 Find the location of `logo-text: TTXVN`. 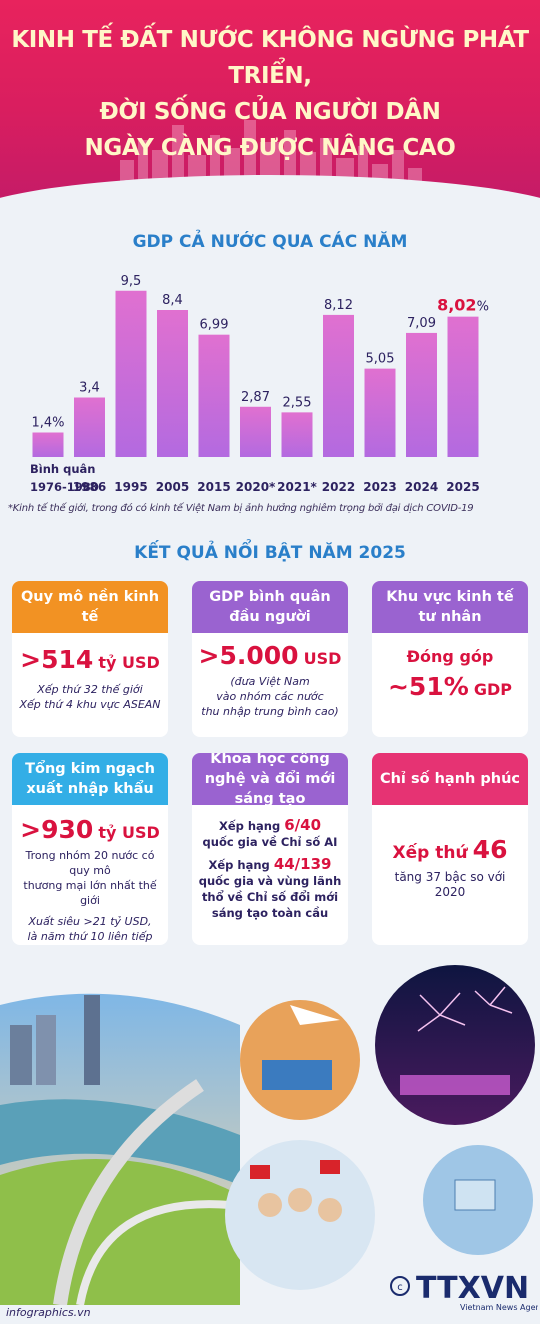

logo-text: TTXVN is located at coordinates (472, 1288).